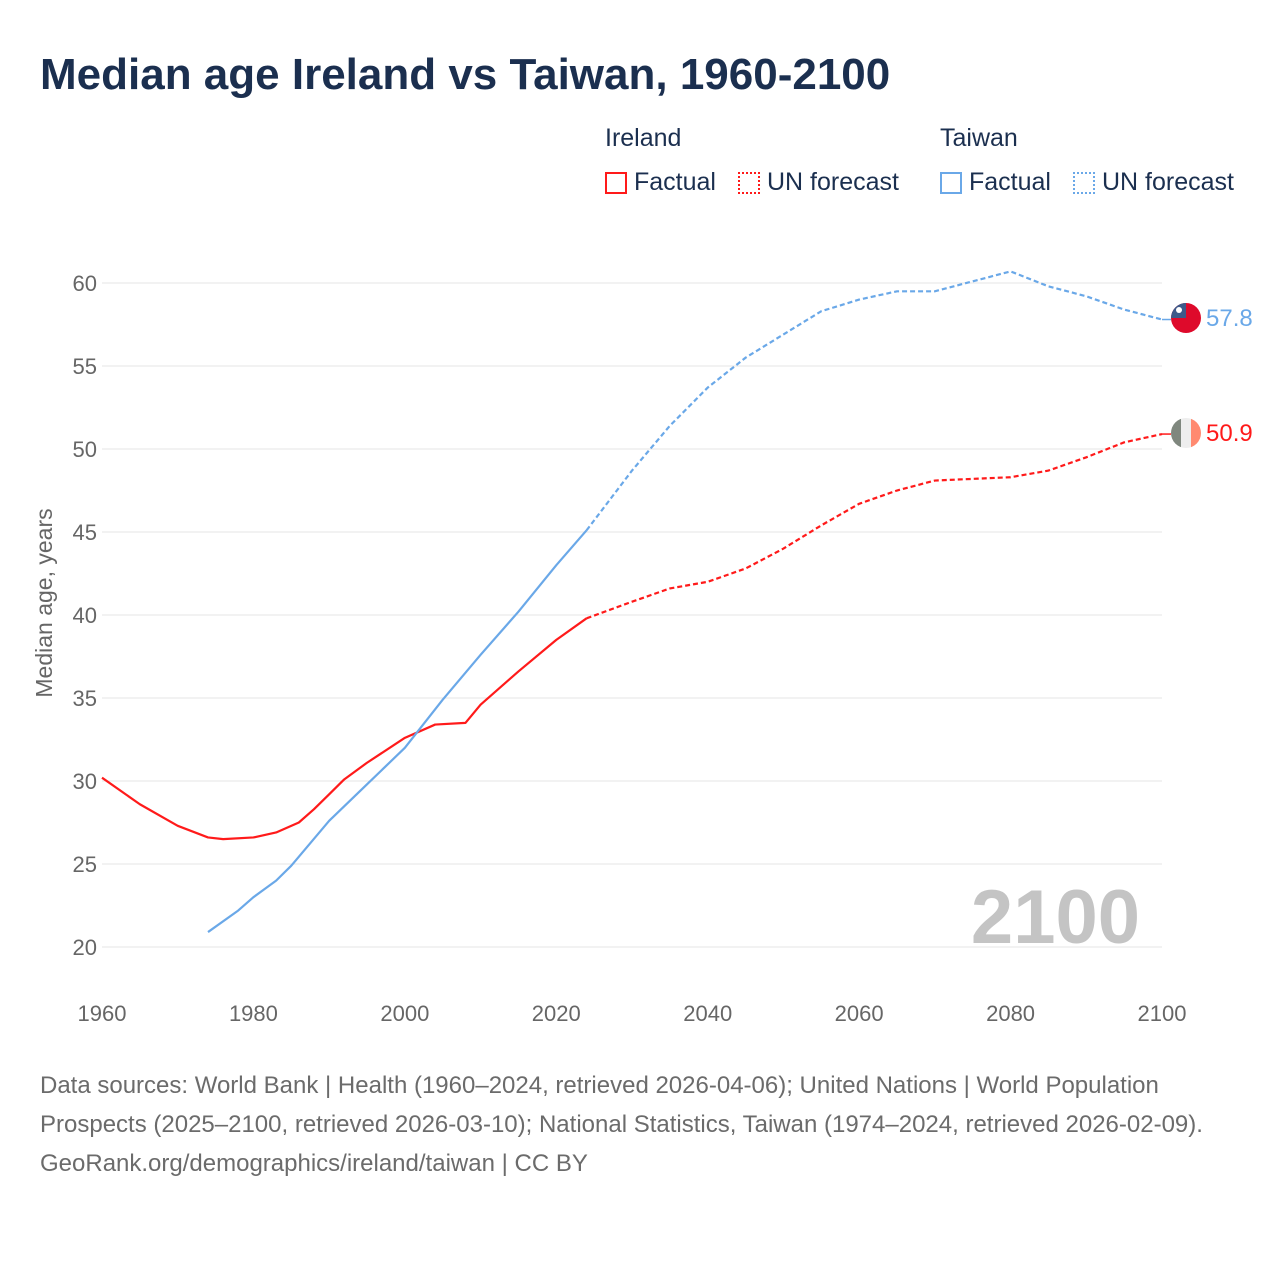 This screenshot has height=1280, width=1280. I want to click on taiwan-factual-line, so click(397, 731).